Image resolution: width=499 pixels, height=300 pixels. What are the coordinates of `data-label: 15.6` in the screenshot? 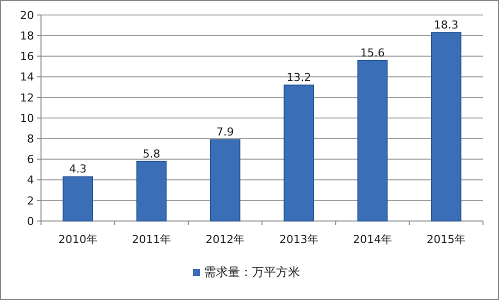 It's located at (372, 53).